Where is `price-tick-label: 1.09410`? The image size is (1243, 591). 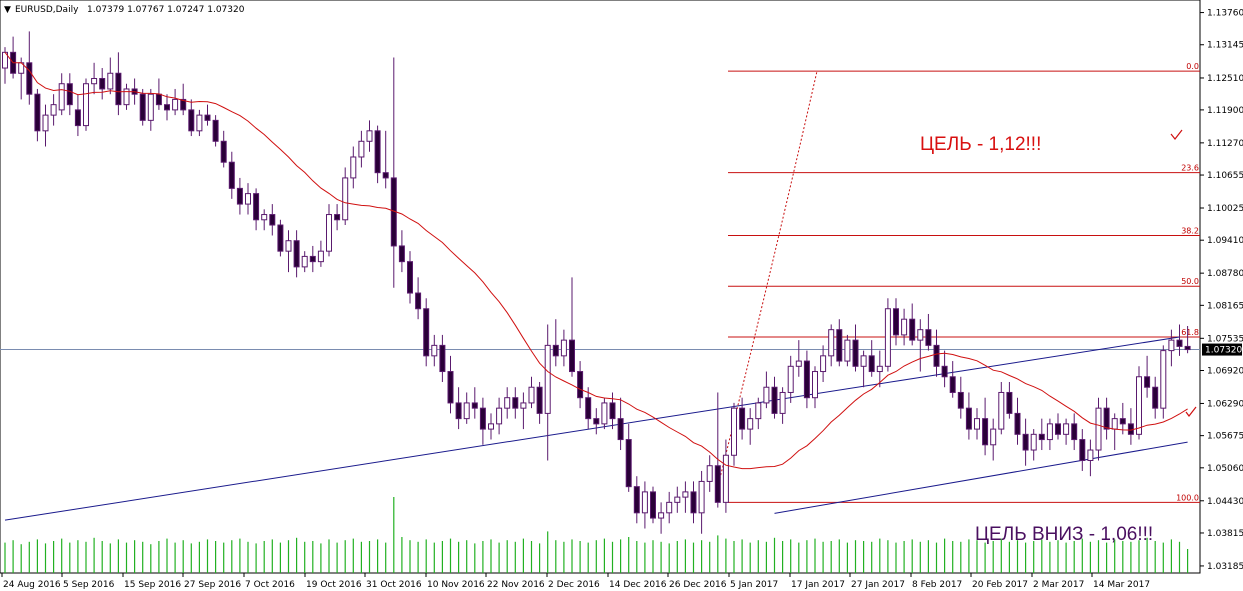
price-tick-label: 1.09410 is located at coordinates (1225, 241).